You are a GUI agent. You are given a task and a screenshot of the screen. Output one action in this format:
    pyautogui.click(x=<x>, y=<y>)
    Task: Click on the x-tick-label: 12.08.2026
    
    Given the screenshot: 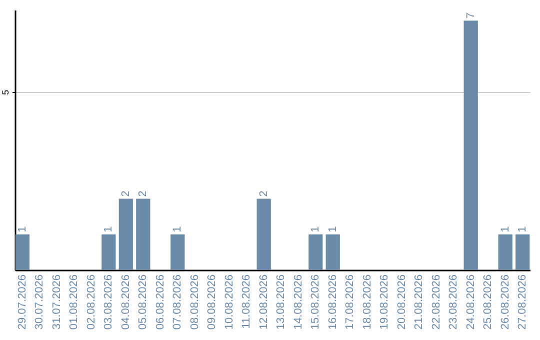 What is the action you would take?
    pyautogui.click(x=264, y=302)
    